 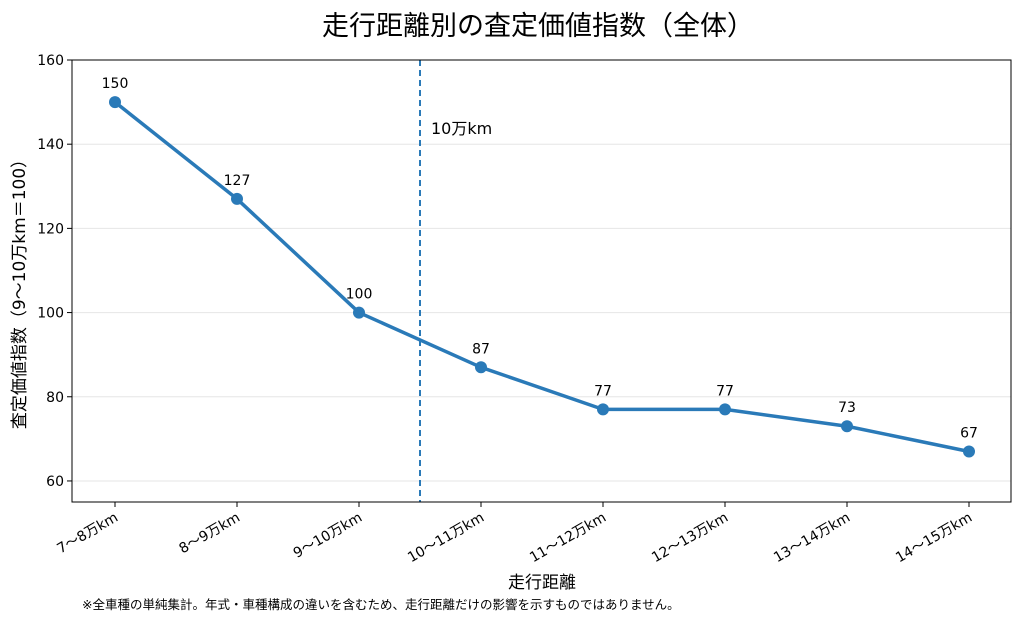 What do you see at coordinates (87, 534) in the screenshot?
I see `x-tick-label: 7〜8万km` at bounding box center [87, 534].